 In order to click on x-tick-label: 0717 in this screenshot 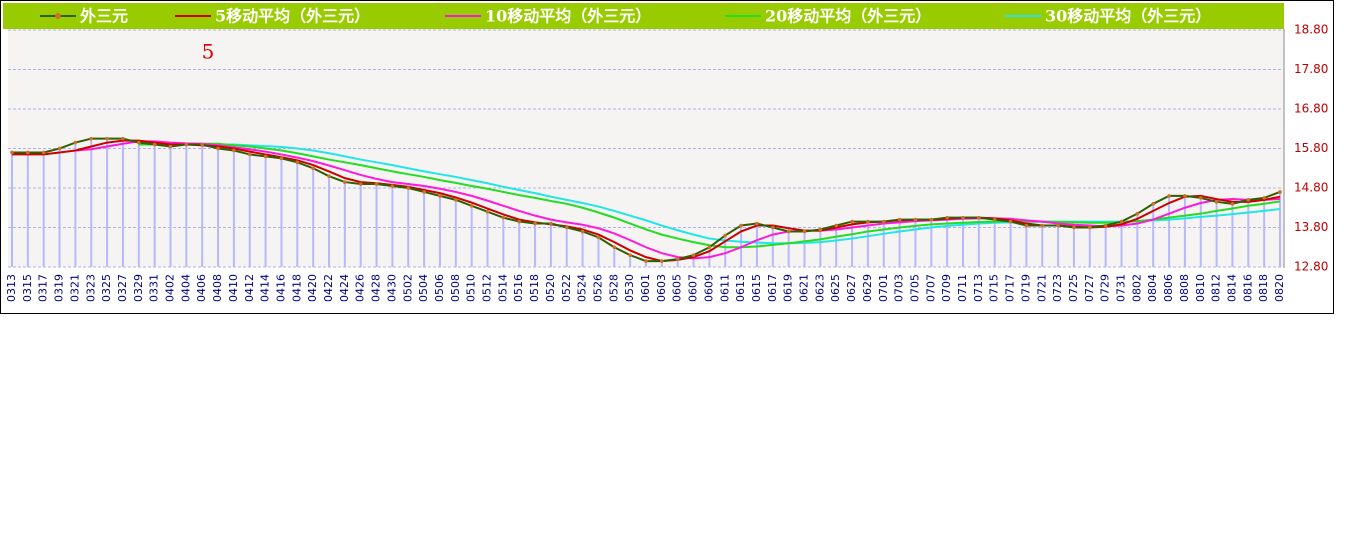, I will do `click(1010, 288)`.